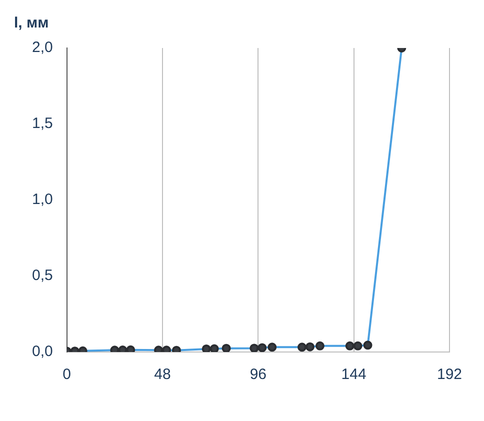 This screenshot has height=421, width=484. I want to click on y-tick-label: 0,5, so click(42, 275).